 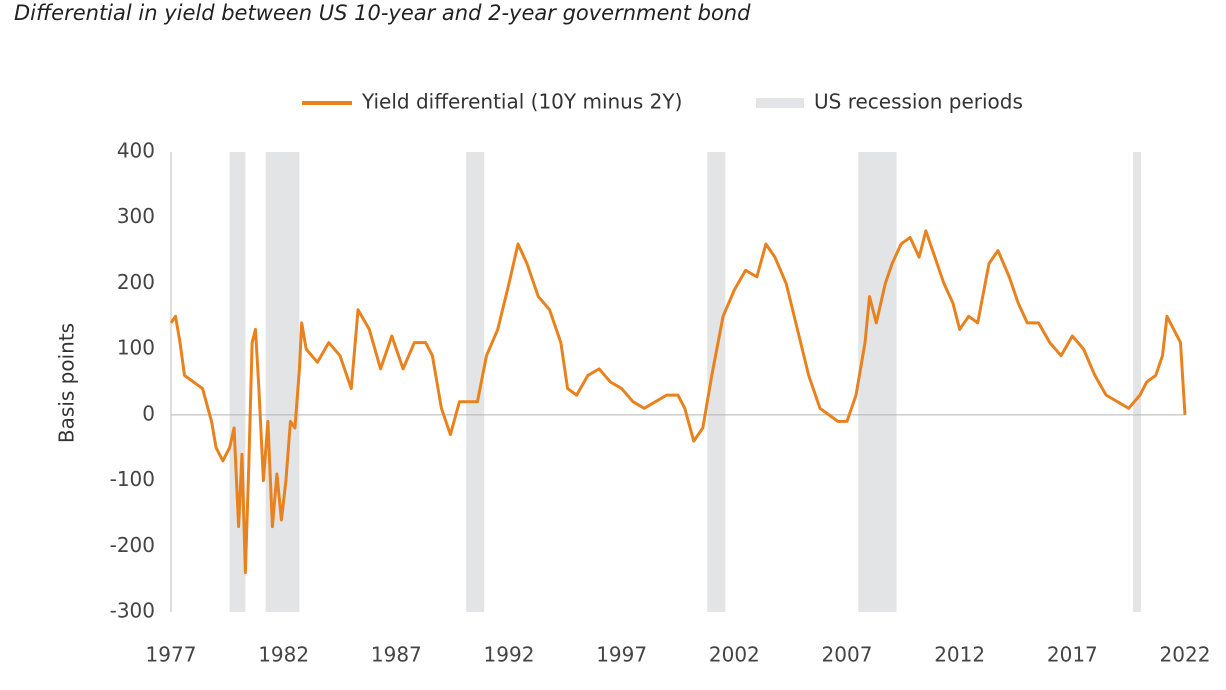 I want to click on x-tick-label: 2007, so click(x=847, y=655).